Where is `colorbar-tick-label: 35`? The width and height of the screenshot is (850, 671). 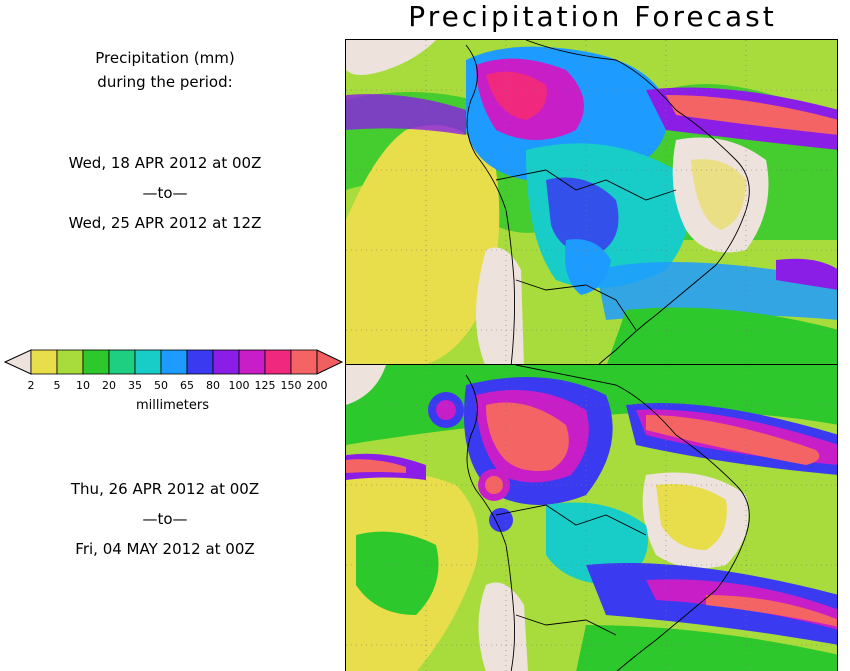
colorbar-tick-label: 35 is located at coordinates (135, 385).